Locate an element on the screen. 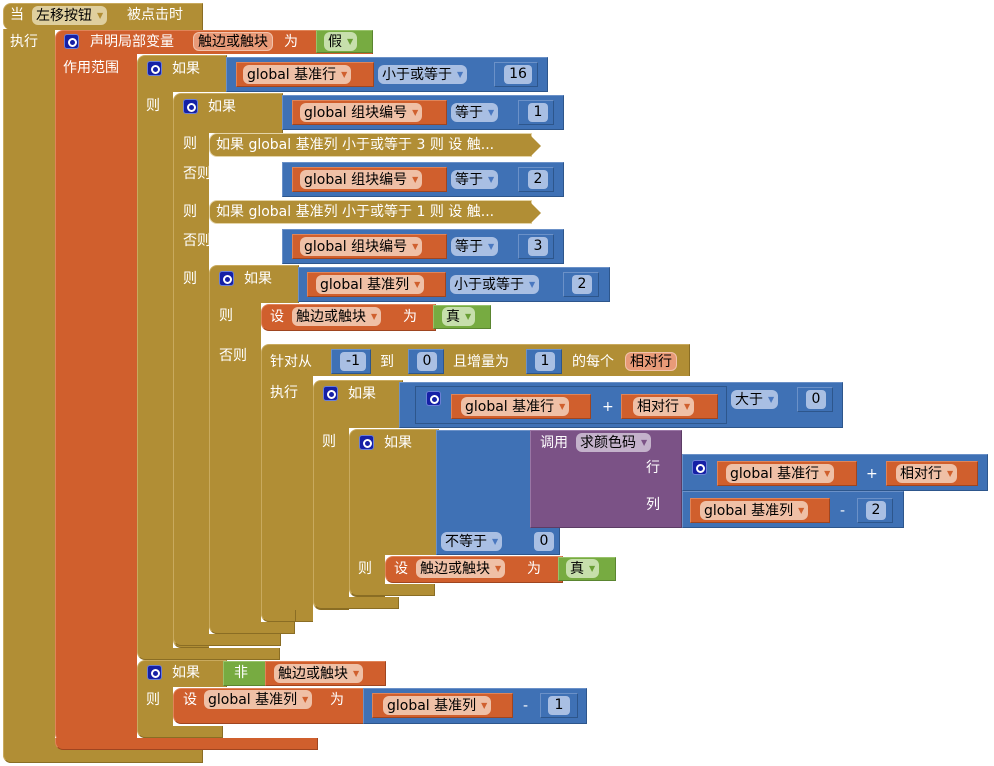 The width and height of the screenshot is (994, 766). boolean-value: 真 is located at coordinates (453, 317).